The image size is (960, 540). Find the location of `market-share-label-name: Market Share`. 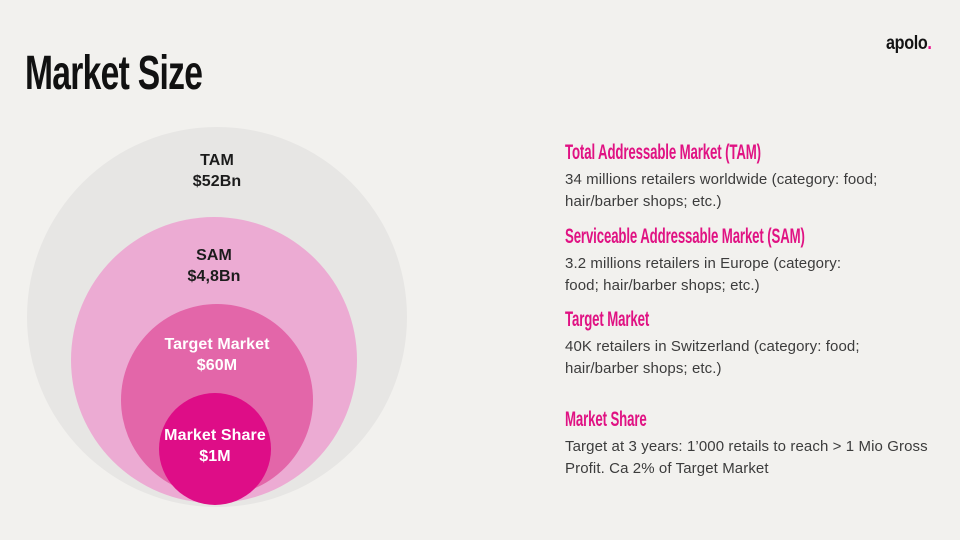

market-share-label-name: Market Share is located at coordinates (215, 435).